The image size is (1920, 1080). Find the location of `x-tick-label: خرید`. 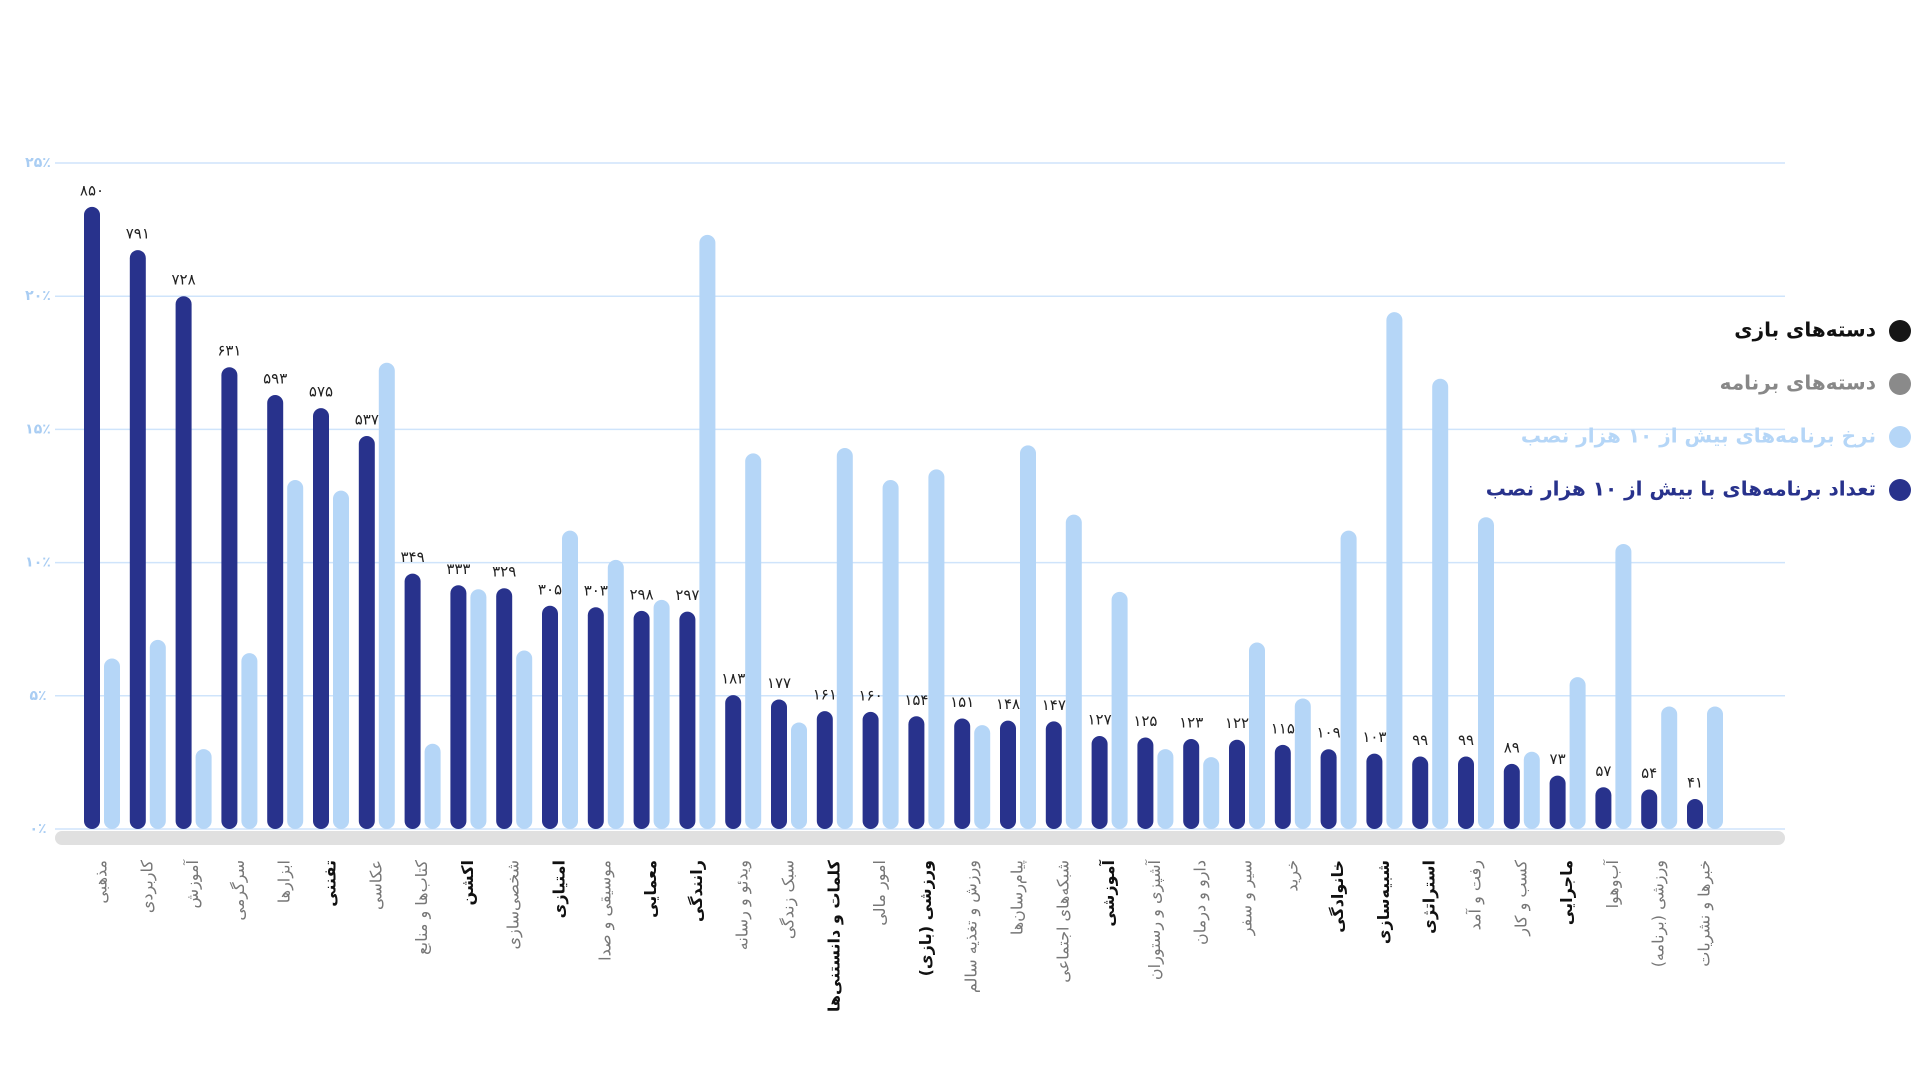

x-tick-label: خرید is located at coordinates (1292, 876).